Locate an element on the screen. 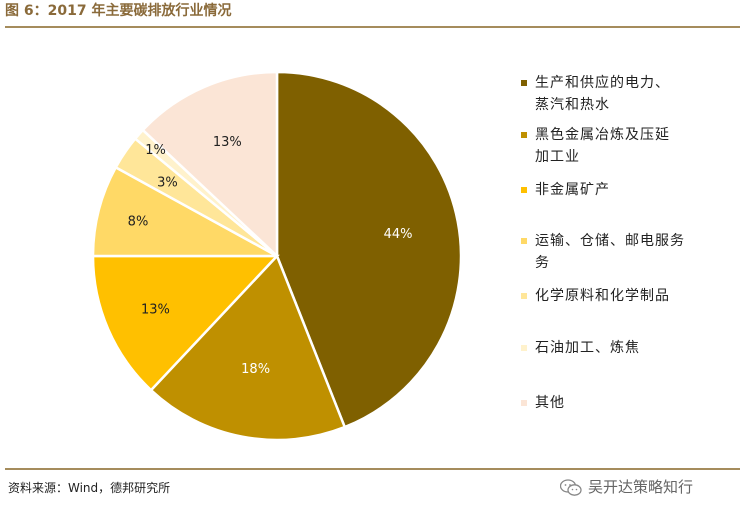 The height and width of the screenshot is (514, 747). legend-label: 生产和供应的电力、 is located at coordinates (602, 83).